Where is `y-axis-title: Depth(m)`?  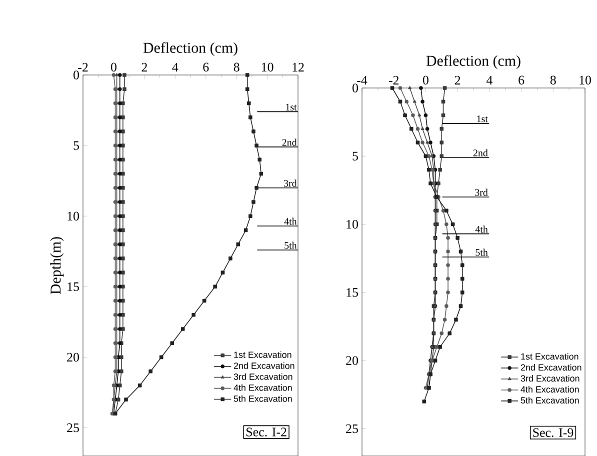
y-axis-title: Depth(m) is located at coordinates (57, 265).